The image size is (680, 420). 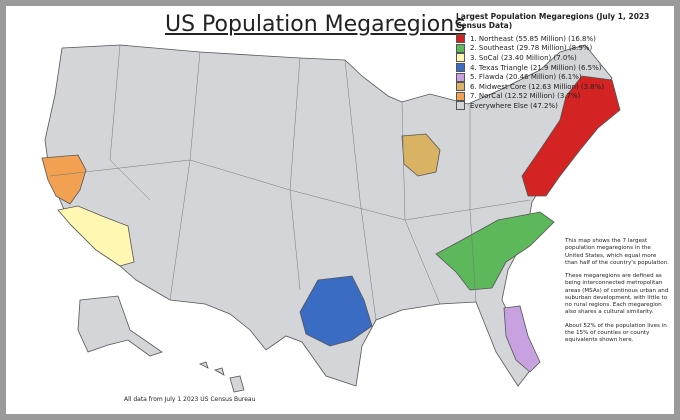 I want to click on legend-item: 1. Northeast (55.85 Million) (16.8%), so click(x=563, y=39).